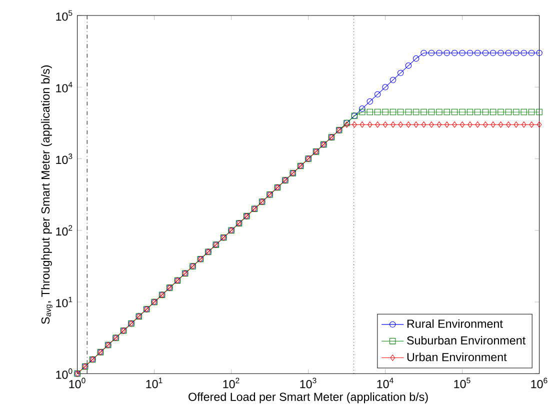 The width and height of the screenshot is (549, 405). What do you see at coordinates (466, 340) in the screenshot?
I see `legend-label: Suburban Environment` at bounding box center [466, 340].